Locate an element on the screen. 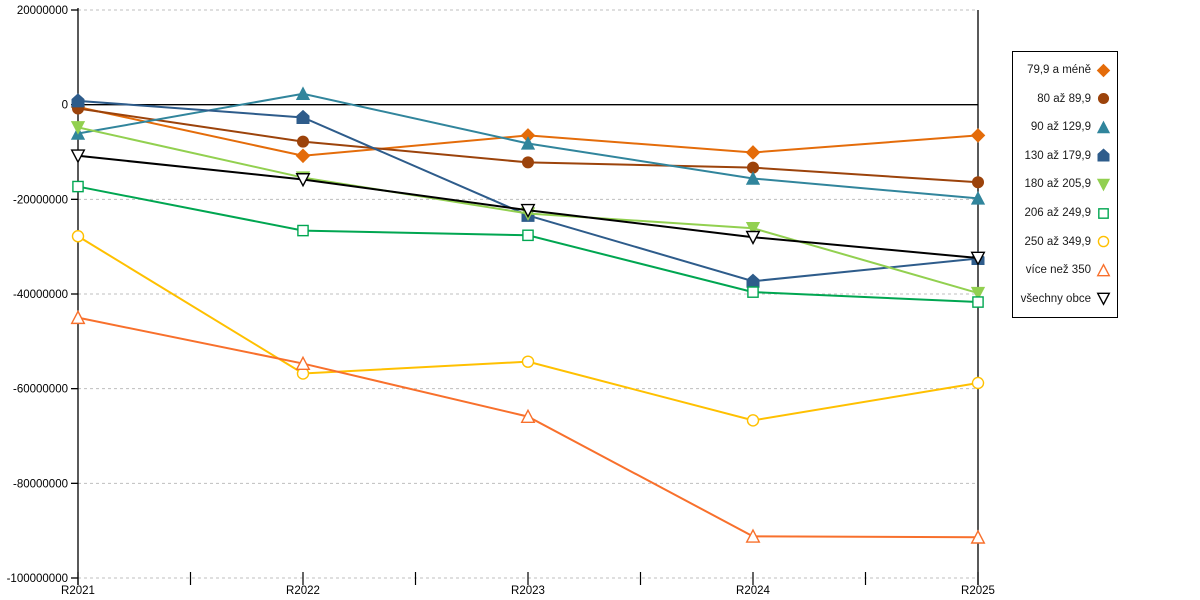 The image size is (1200, 600). legend-item-2: 90 až 129,9 is located at coordinates (1063, 127).